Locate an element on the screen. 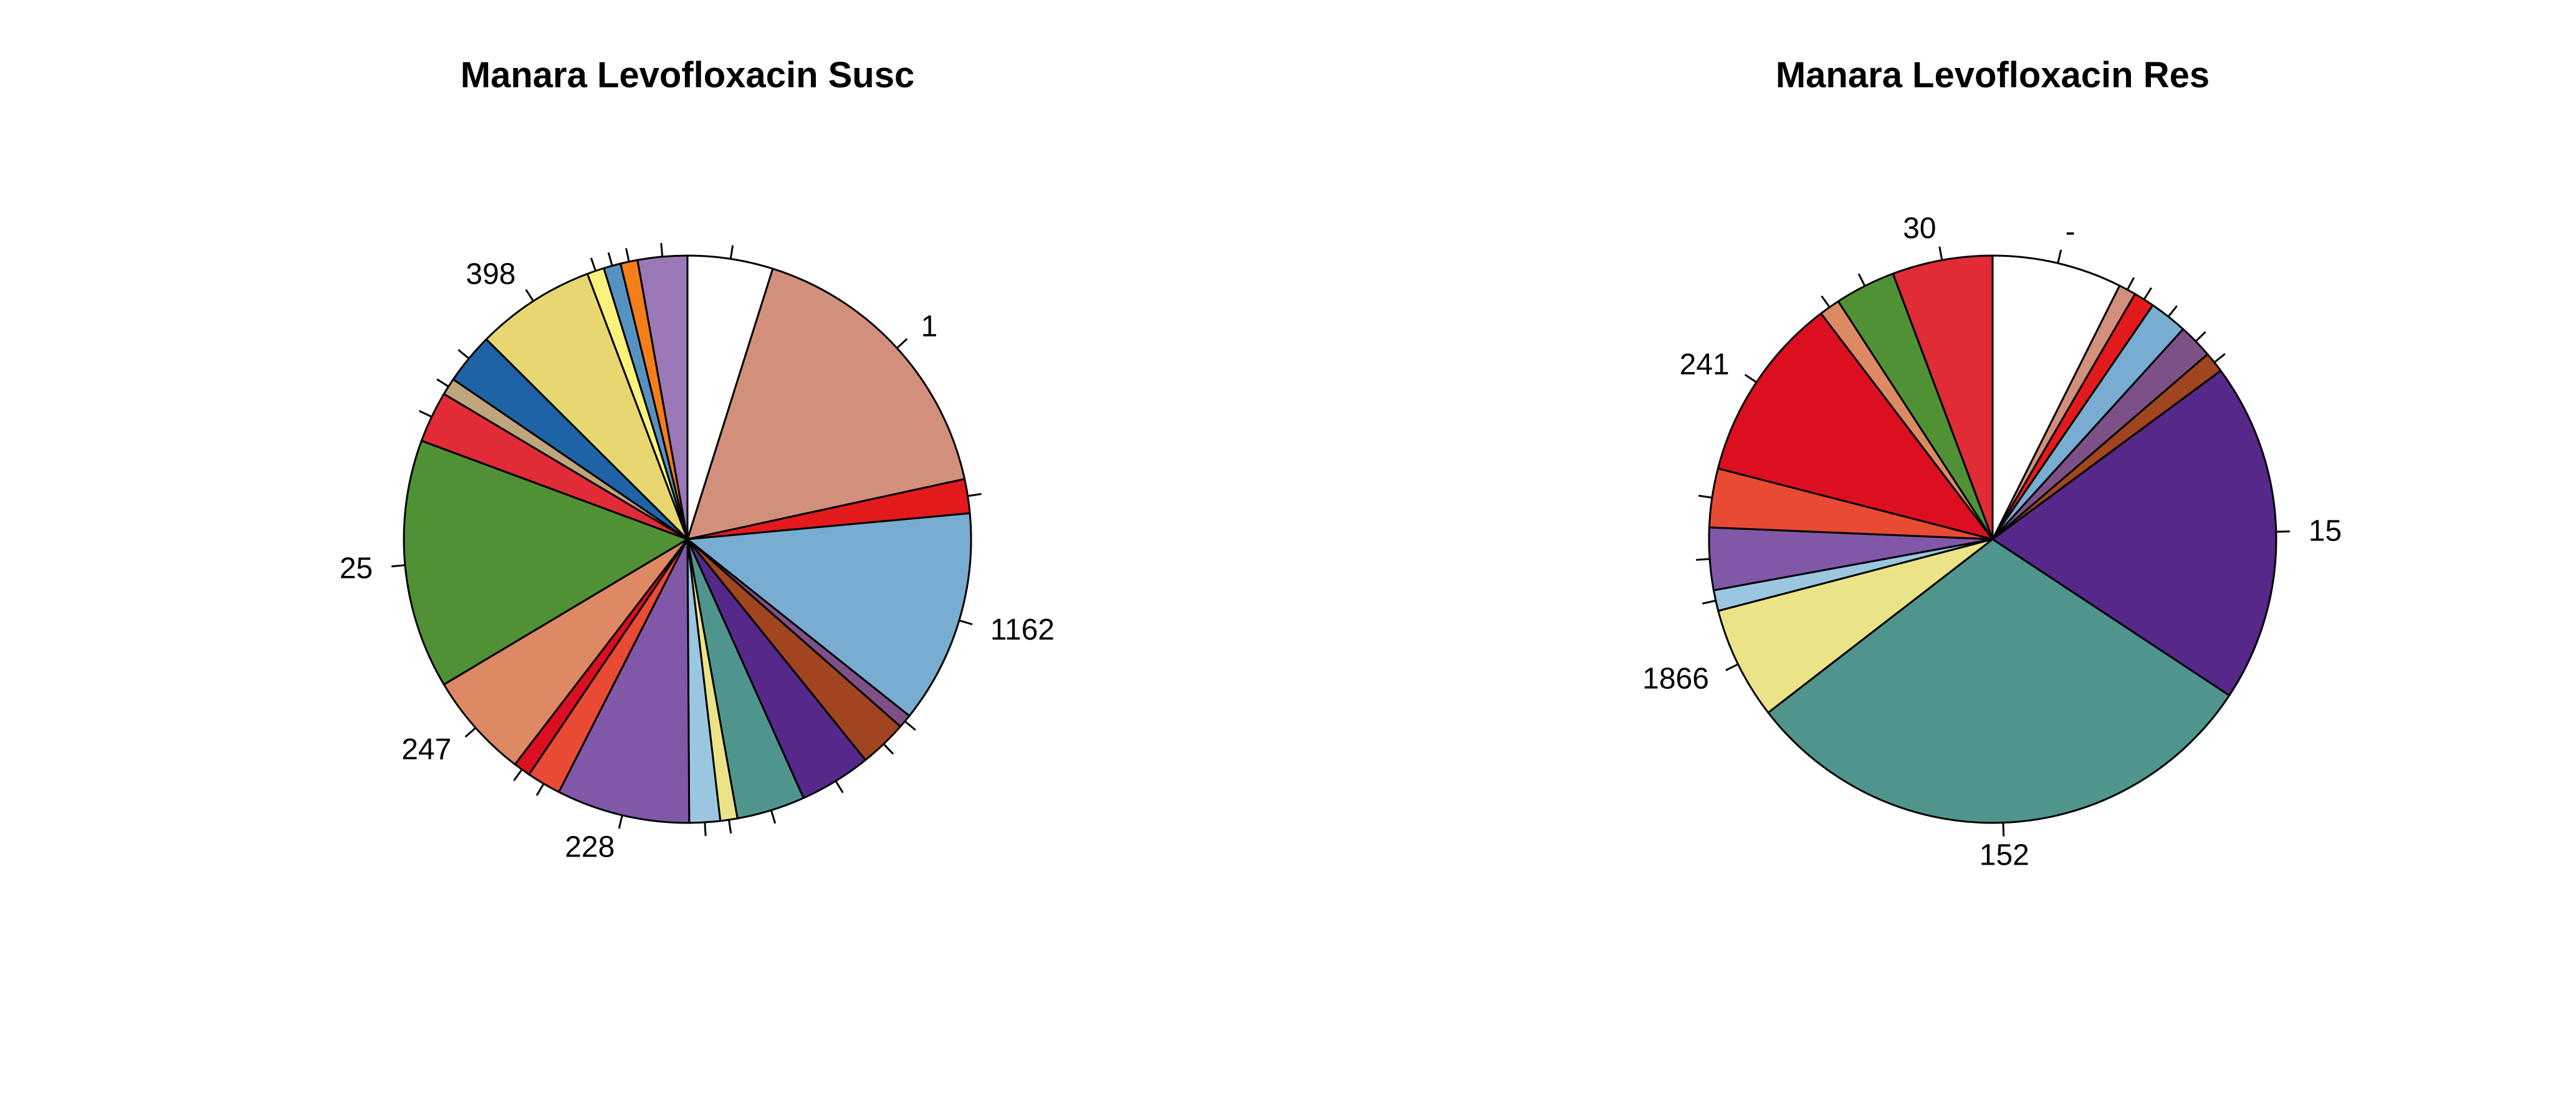  pie-slice-label: 1 is located at coordinates (929, 327).